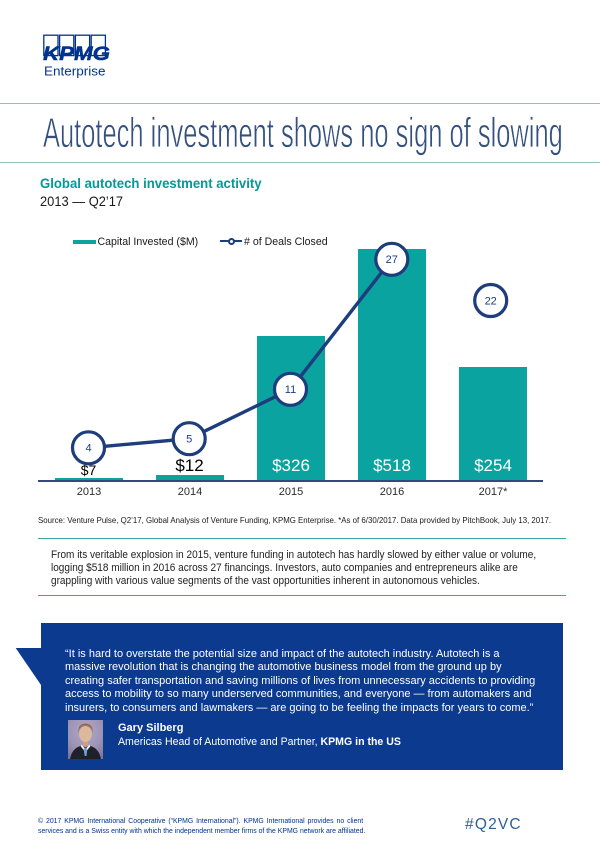 This screenshot has height=866, width=600. Describe the element at coordinates (76, 54) in the screenshot. I see `svg-text: KPMG` at that location.